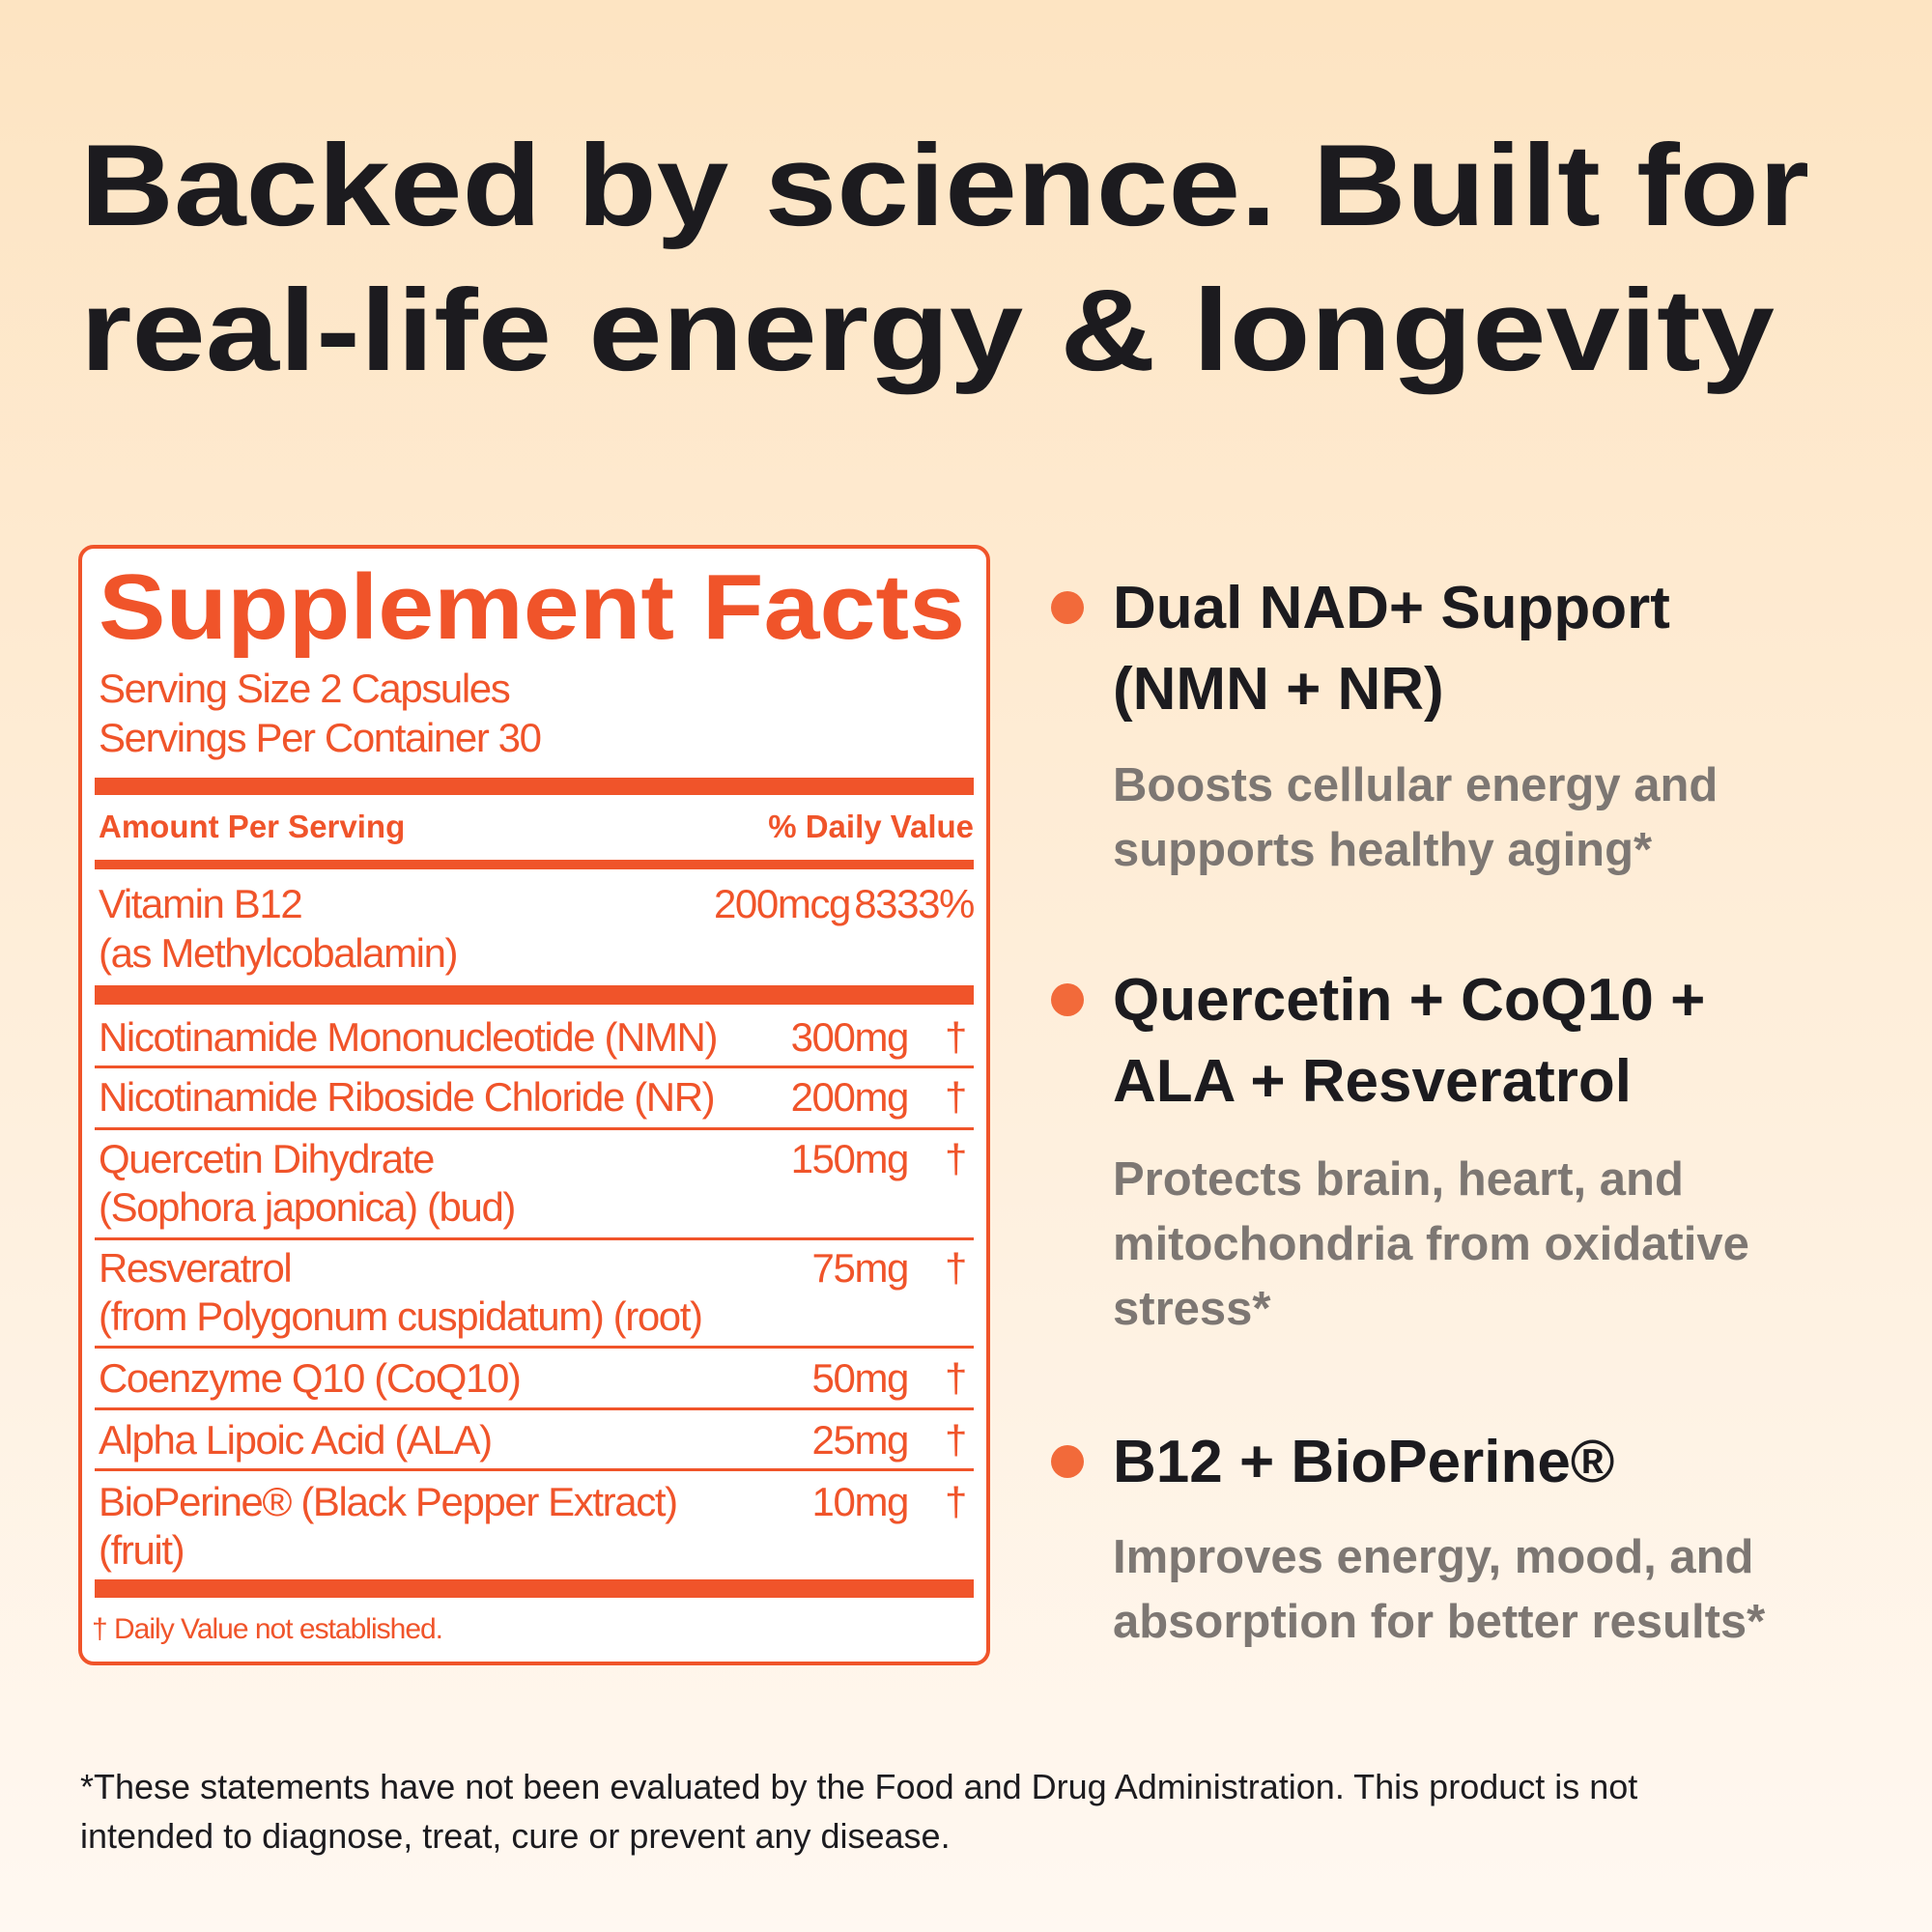 Image resolution: width=1932 pixels, height=1932 pixels. What do you see at coordinates (1383, 850) in the screenshot?
I see `feature-desc: supports healthy aging*` at bounding box center [1383, 850].